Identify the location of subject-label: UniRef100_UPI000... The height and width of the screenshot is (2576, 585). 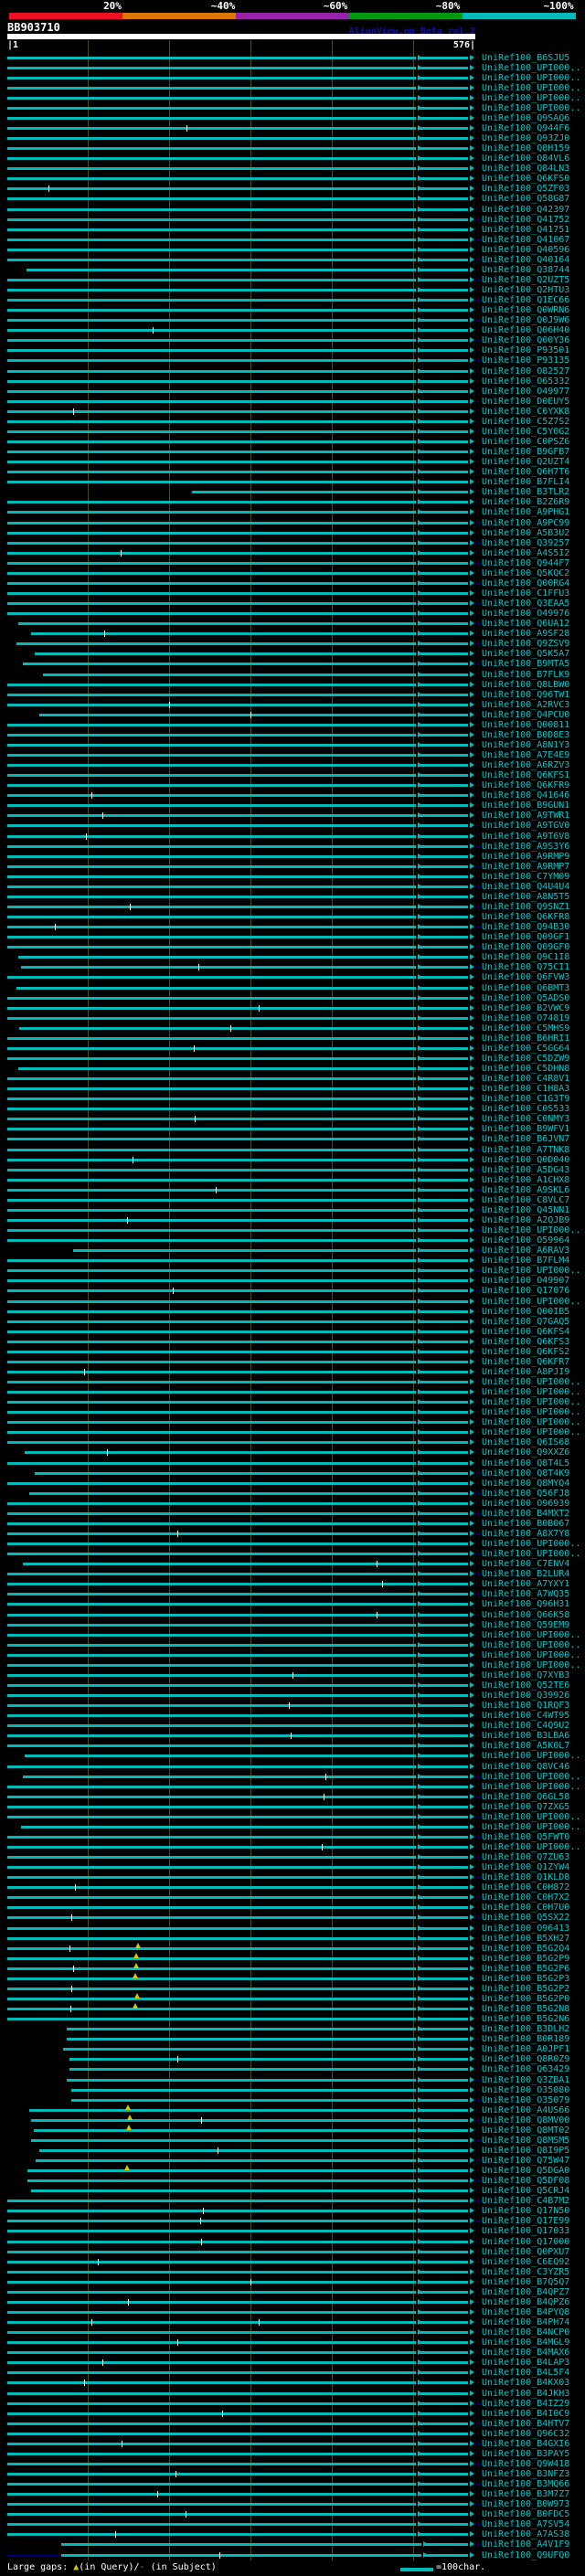
(532, 1422).